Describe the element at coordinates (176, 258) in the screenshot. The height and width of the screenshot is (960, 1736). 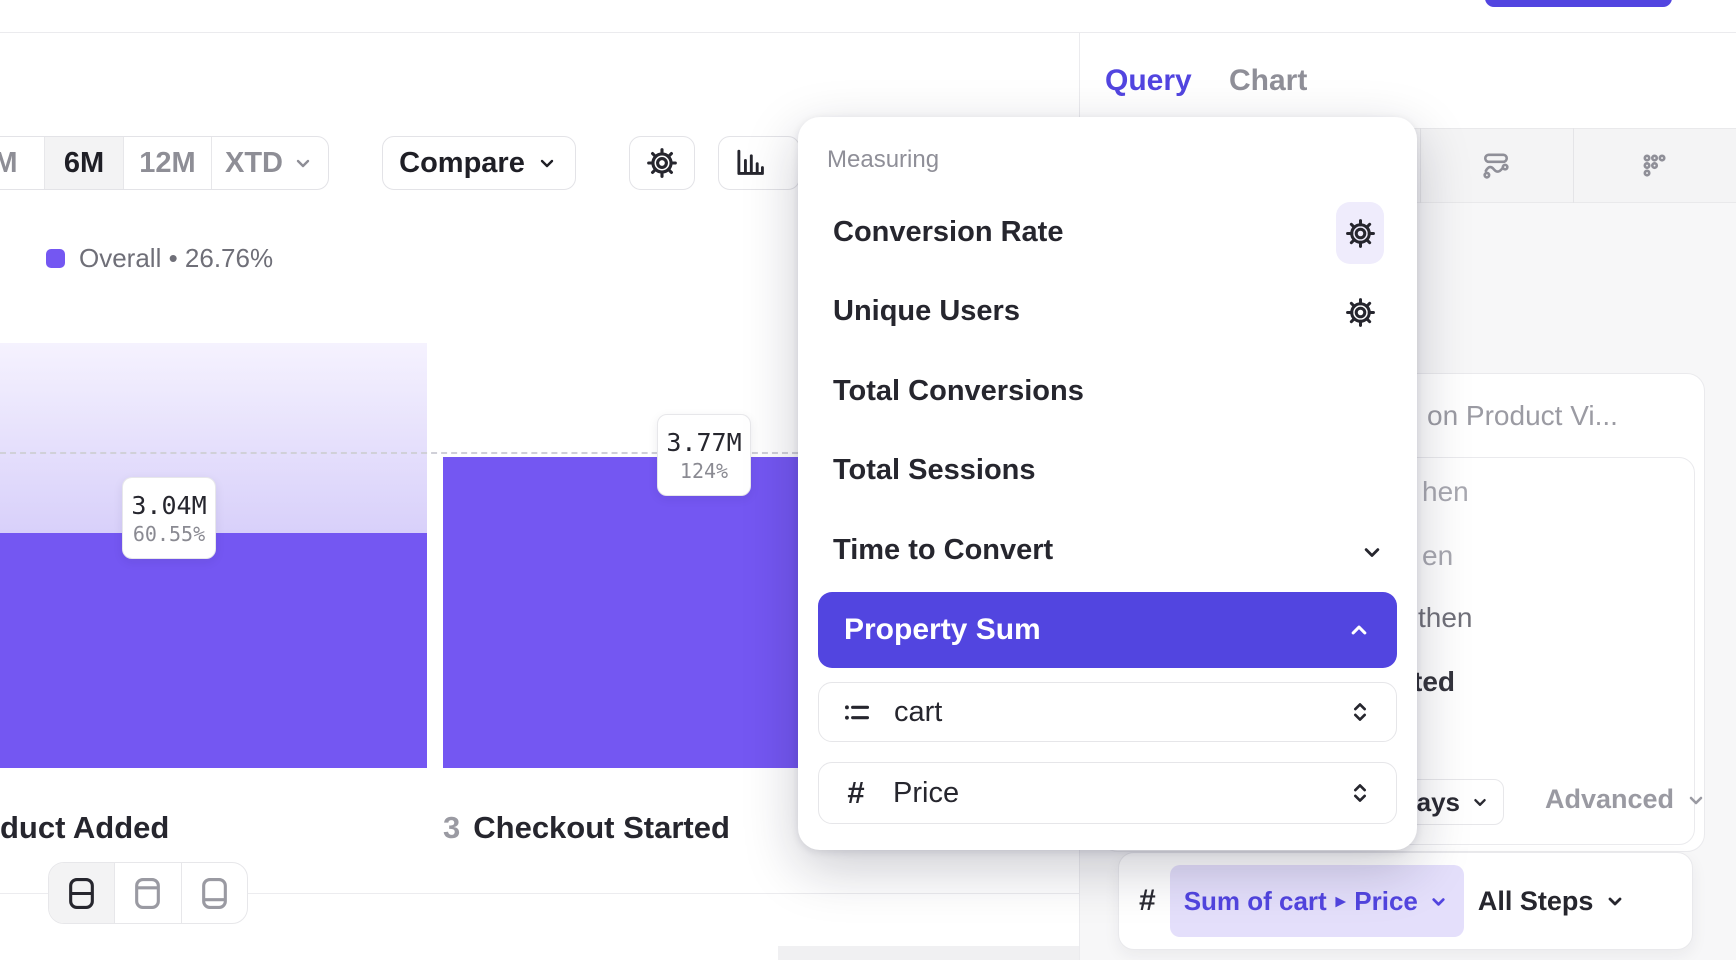
I see `legend-text: Overall • 26.76%` at that location.